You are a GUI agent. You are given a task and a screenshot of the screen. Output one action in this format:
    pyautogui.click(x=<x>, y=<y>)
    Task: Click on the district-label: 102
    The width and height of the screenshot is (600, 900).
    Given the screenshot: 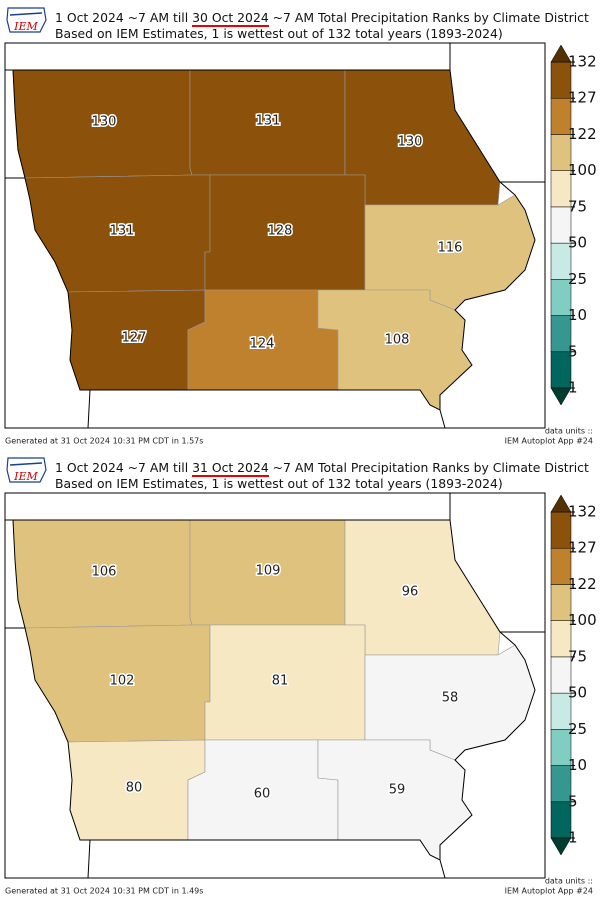 What is the action you would take?
    pyautogui.click(x=122, y=681)
    